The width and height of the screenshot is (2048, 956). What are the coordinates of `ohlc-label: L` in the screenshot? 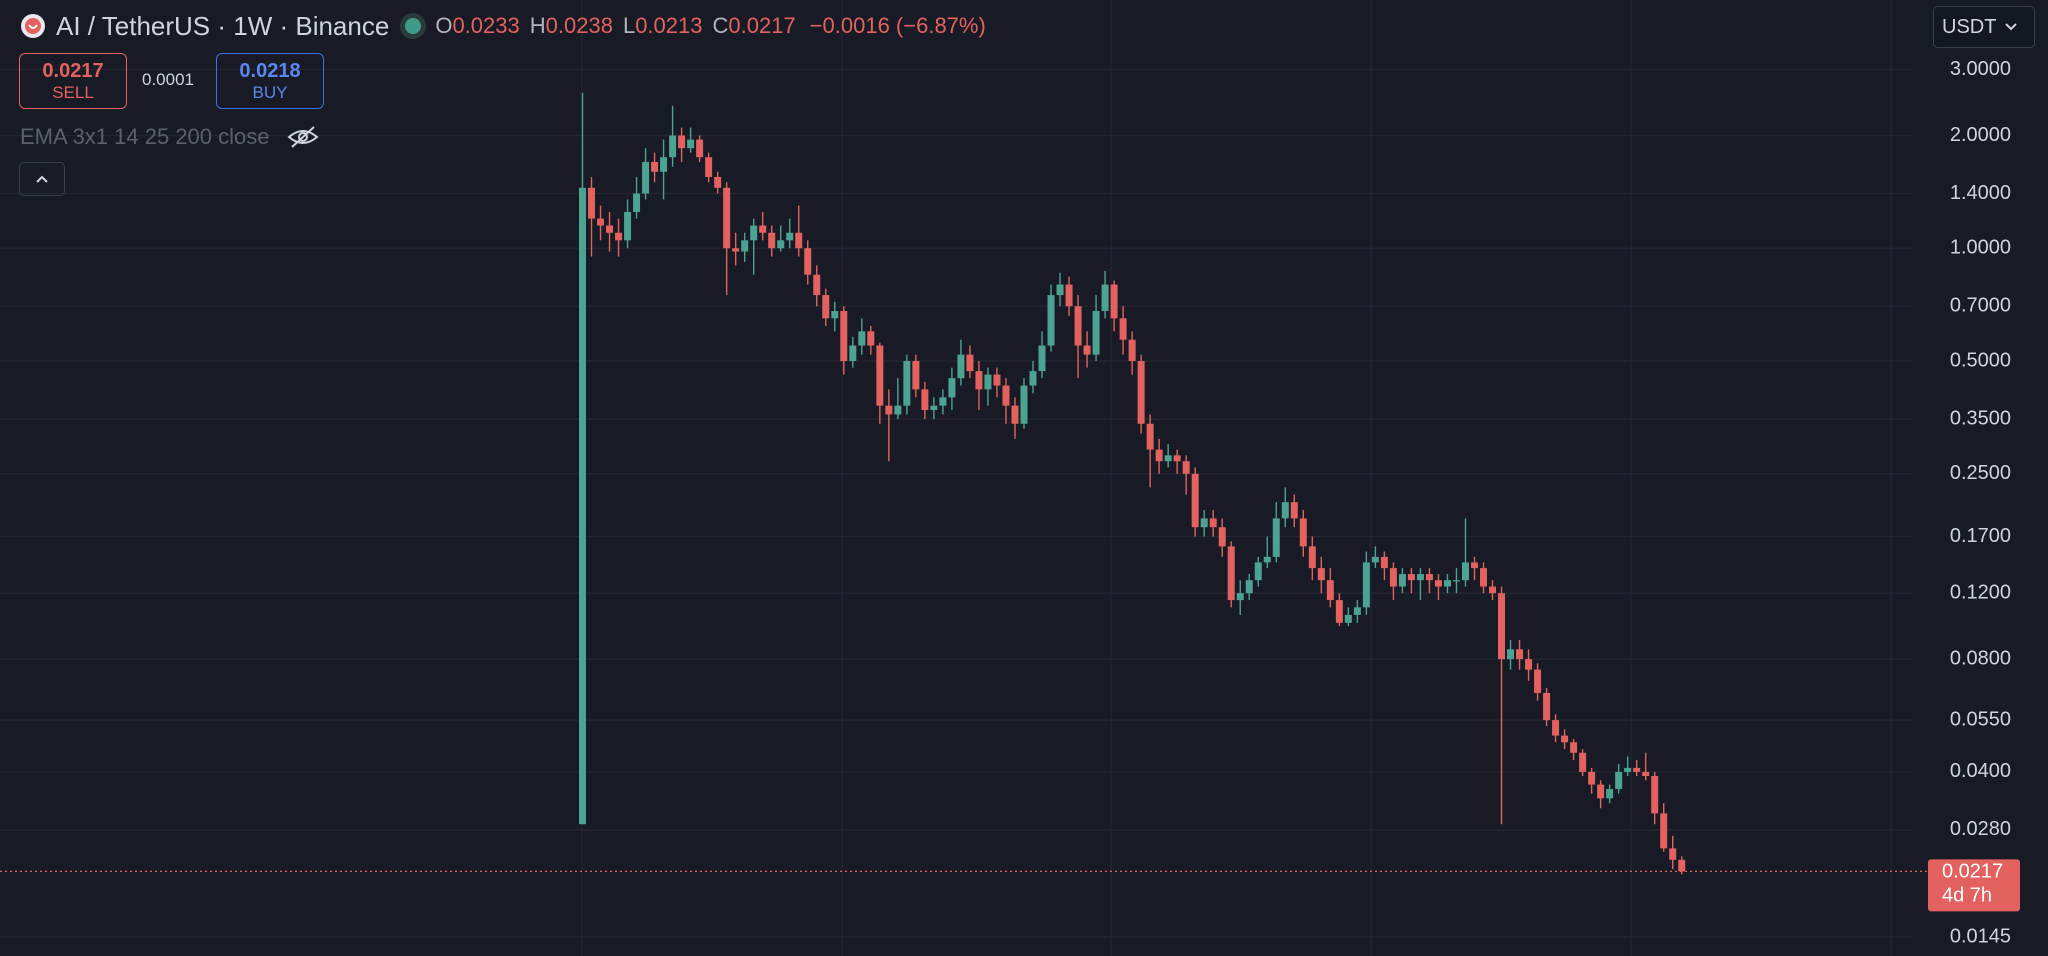 It's located at (629, 25).